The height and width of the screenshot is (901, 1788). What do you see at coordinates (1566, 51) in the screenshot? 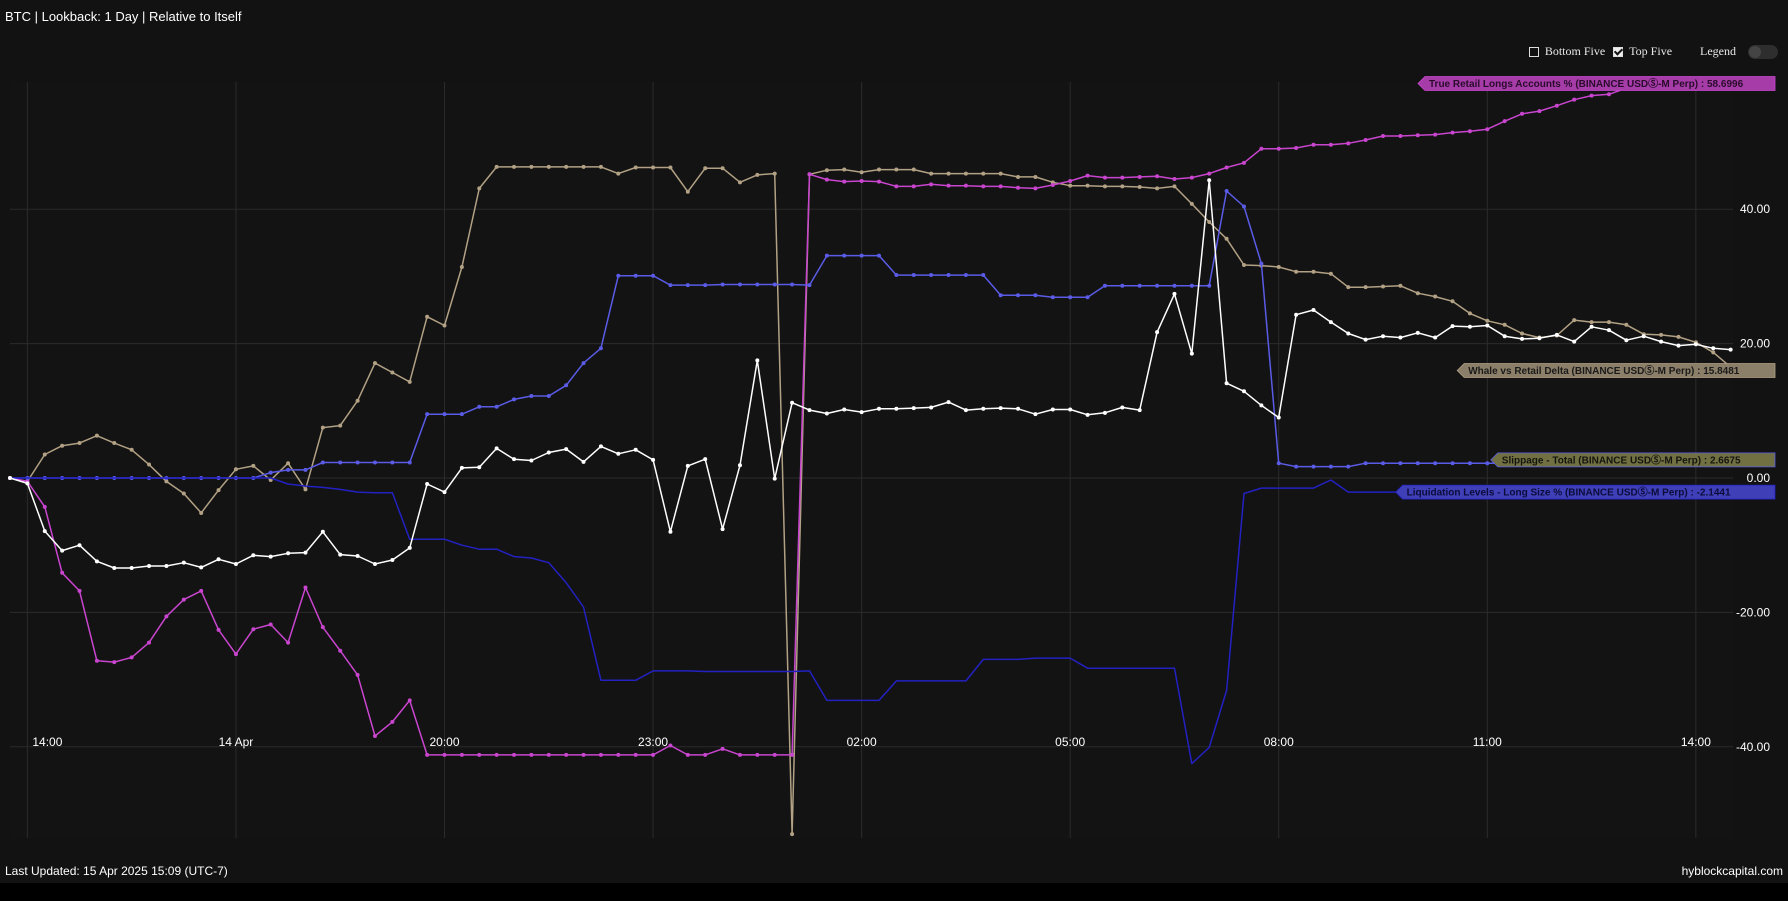
I see `bottom-five-toggle: Bottom Five` at bounding box center [1566, 51].